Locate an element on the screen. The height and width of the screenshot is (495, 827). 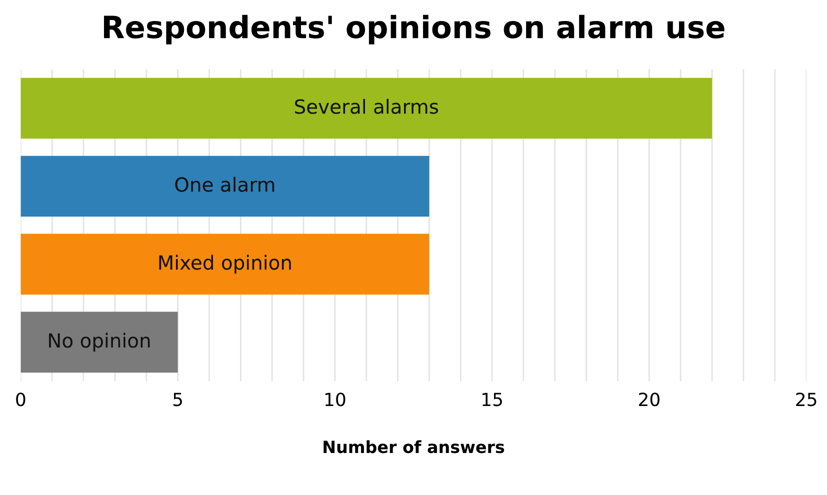
chart-title: Respondents' opinions on alarm use is located at coordinates (414, 29).